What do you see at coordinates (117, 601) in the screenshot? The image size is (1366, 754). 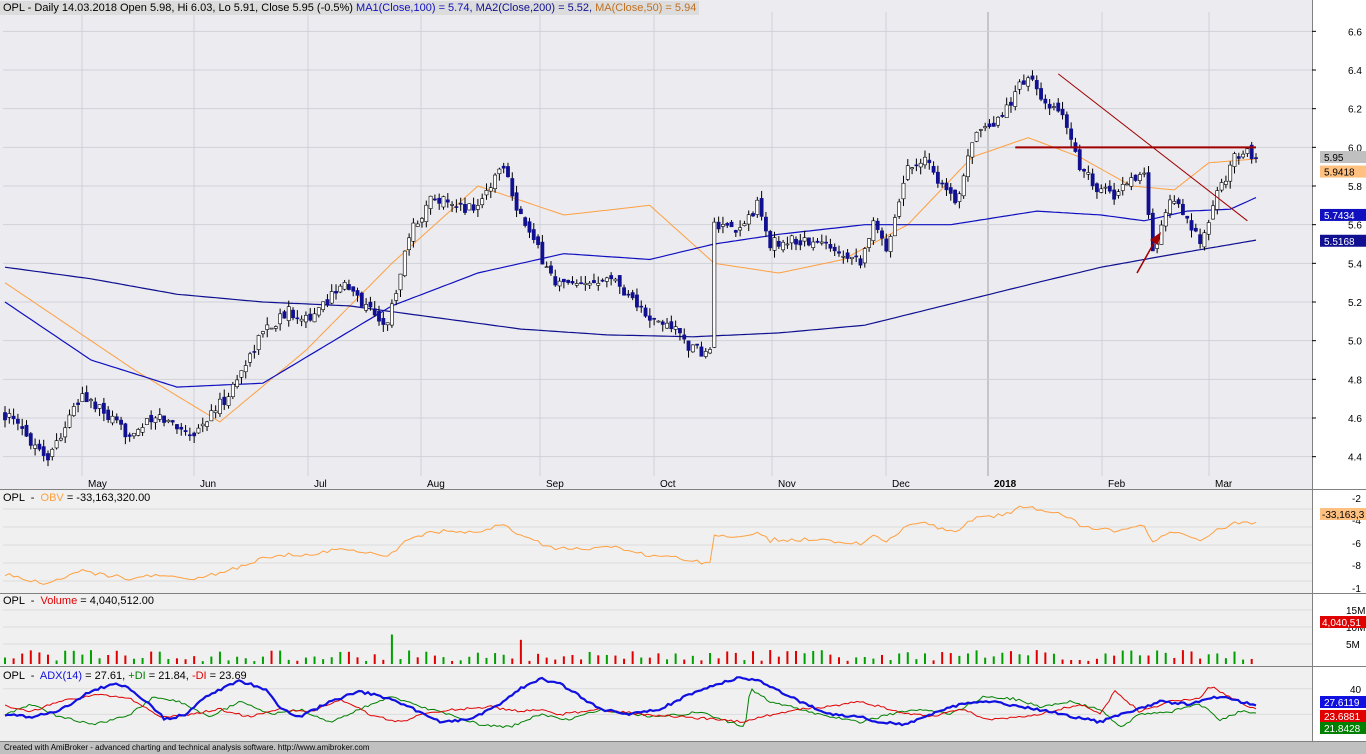 I see `volume-value: = 4,040,512.00` at bounding box center [117, 601].